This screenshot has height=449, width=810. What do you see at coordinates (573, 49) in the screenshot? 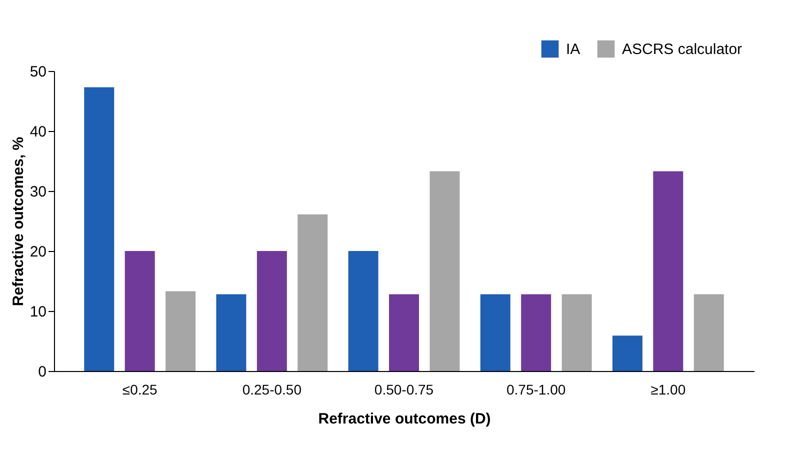
I see `legend-label: IA` at bounding box center [573, 49].